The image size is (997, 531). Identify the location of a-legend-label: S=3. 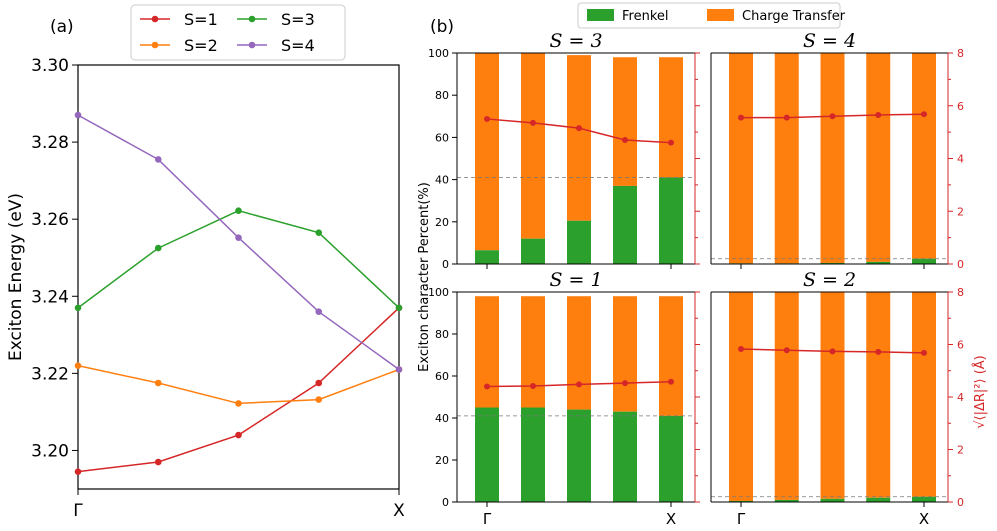
(298, 19).